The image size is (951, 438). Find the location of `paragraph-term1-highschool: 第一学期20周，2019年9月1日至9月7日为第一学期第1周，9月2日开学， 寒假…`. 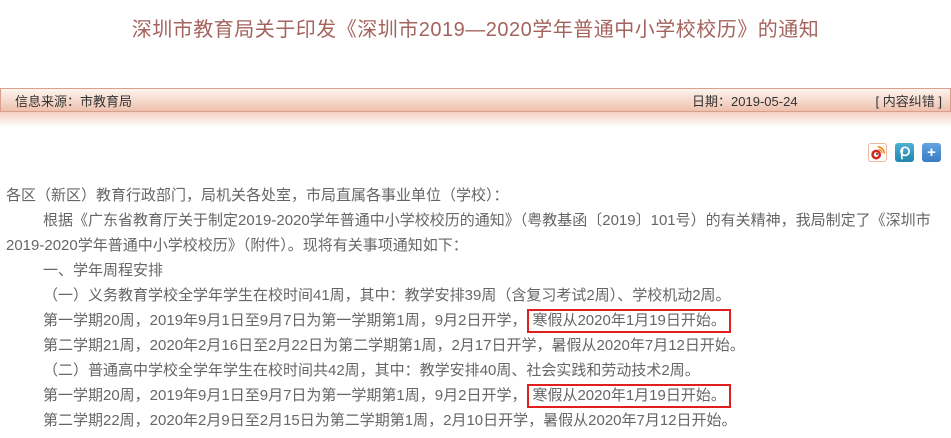

paragraph-term1-highschool: 第一学期20周，2019年9月1日至9月7日为第一学期第1周，9月2日开学， 寒假… is located at coordinates (475, 395).